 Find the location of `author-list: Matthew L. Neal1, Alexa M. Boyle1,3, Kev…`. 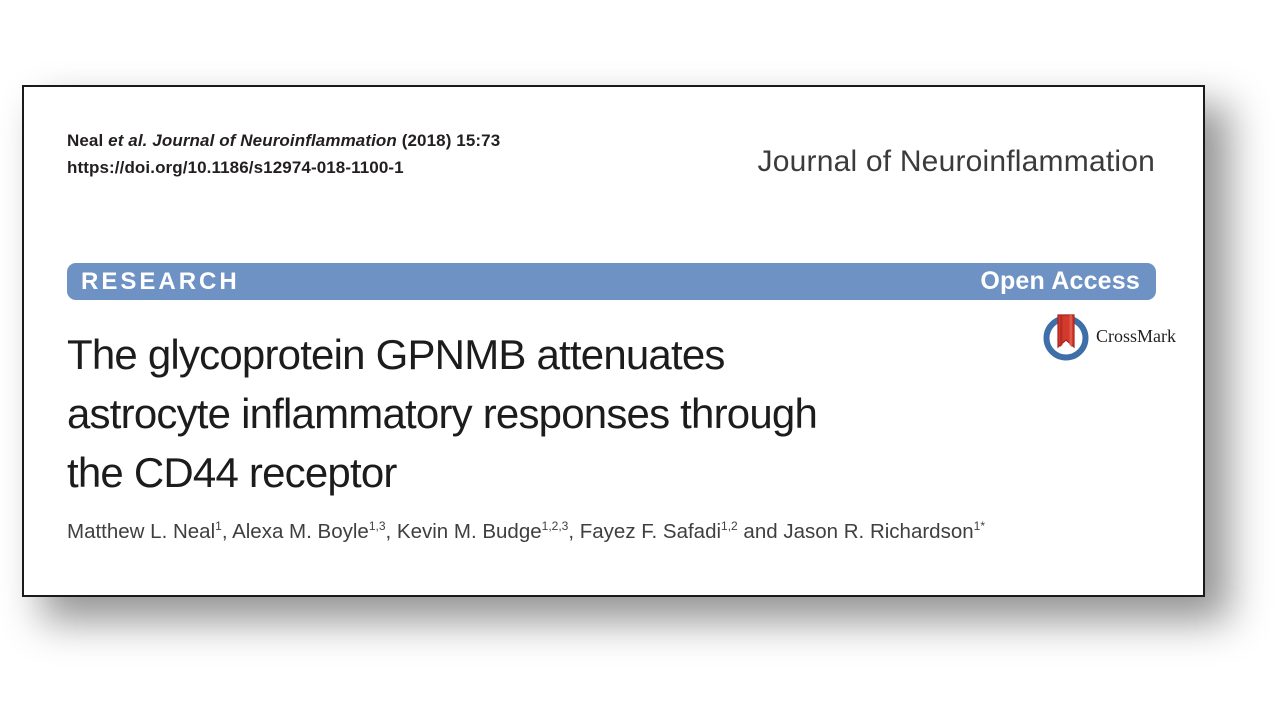

author-list: Matthew L. Neal1, Alexa M. Boyle1,3, Kev… is located at coordinates (526, 532).